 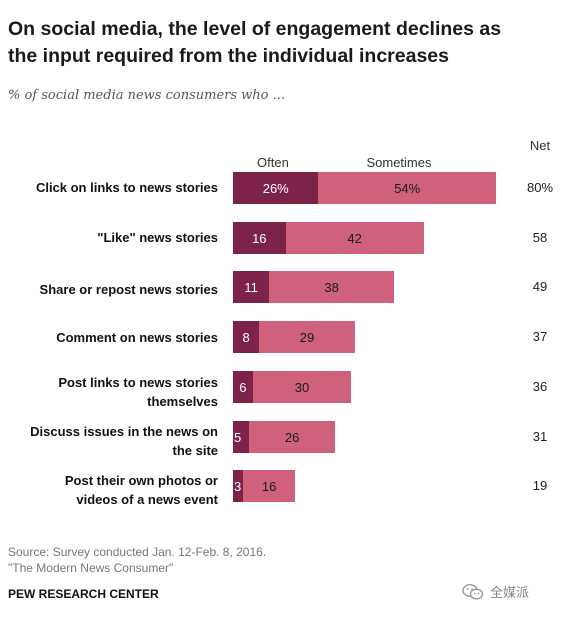 I want to click on bar-often: 5, so click(x=241, y=437).